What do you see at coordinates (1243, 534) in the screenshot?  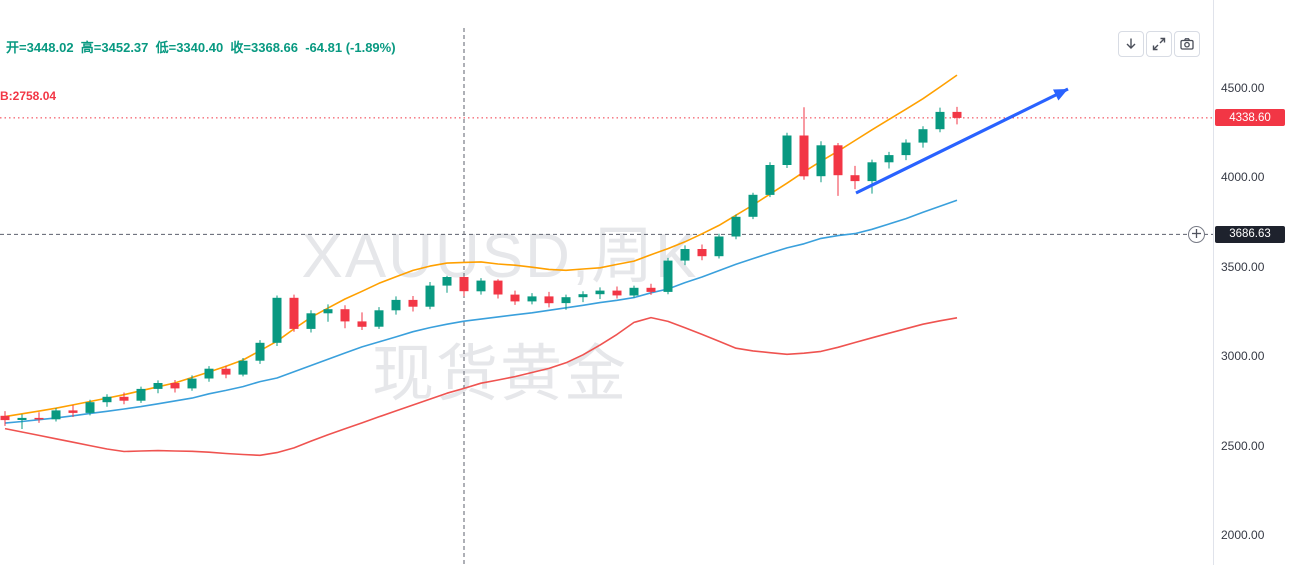 I see `axis-label: 2000.00` at bounding box center [1243, 534].